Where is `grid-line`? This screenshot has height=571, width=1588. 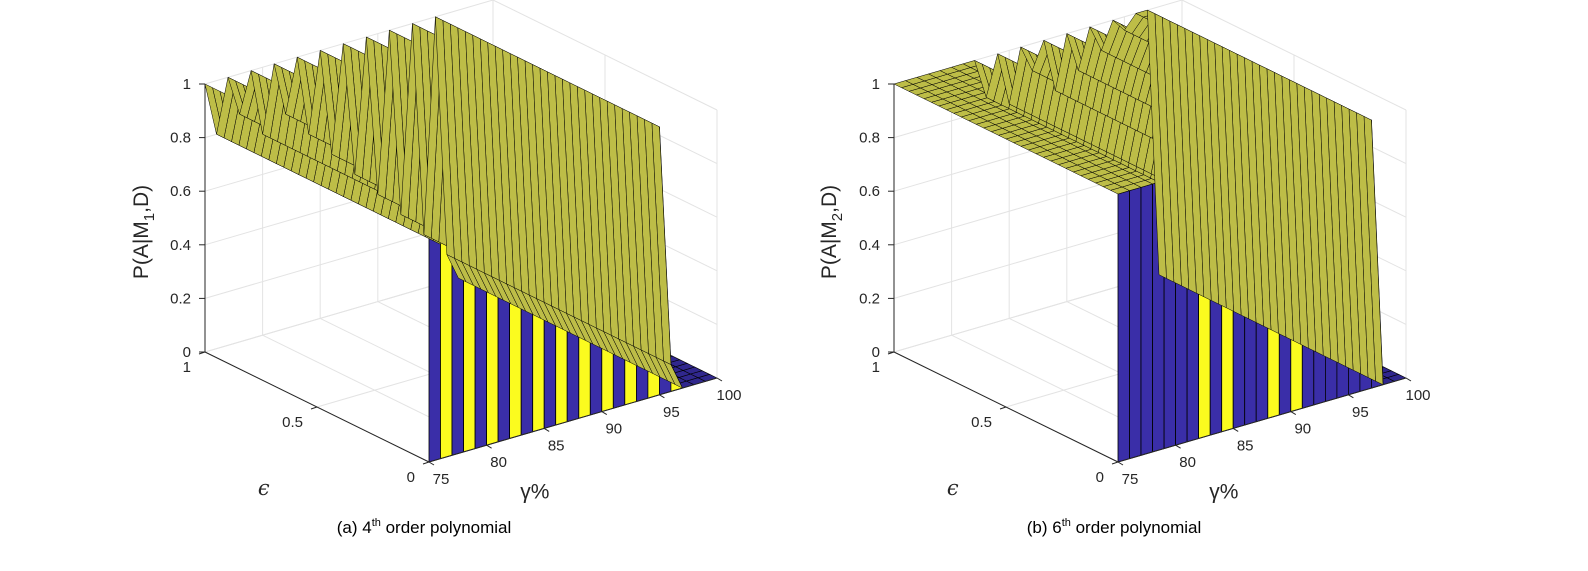 grid-line is located at coordinates (349, 42).